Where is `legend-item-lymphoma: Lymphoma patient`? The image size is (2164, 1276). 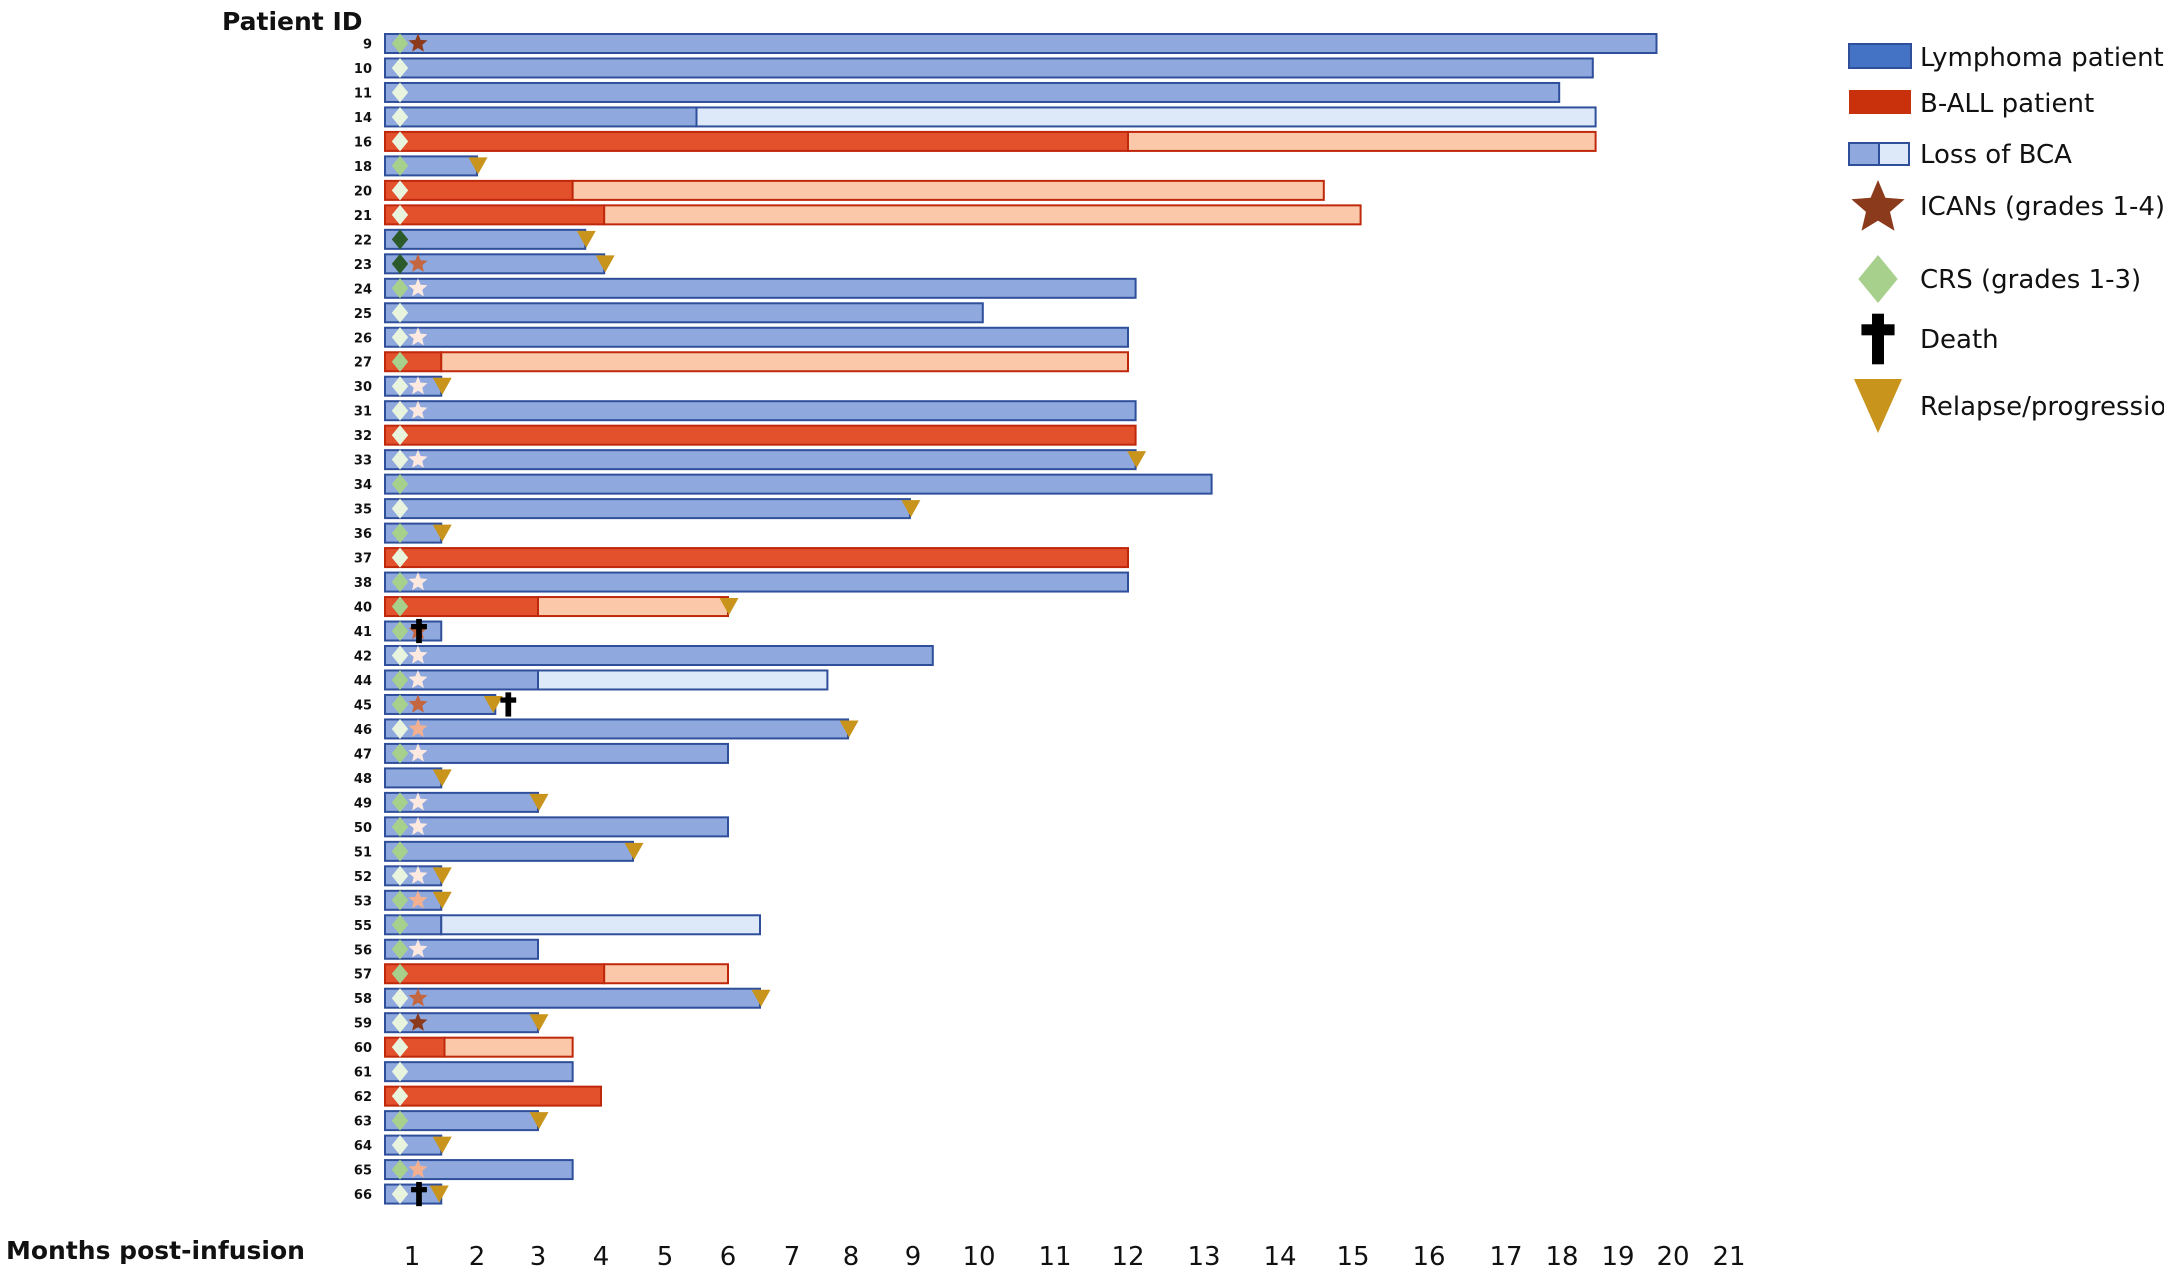 legend-item-lymphoma: Lymphoma patient is located at coordinates (2006, 58).